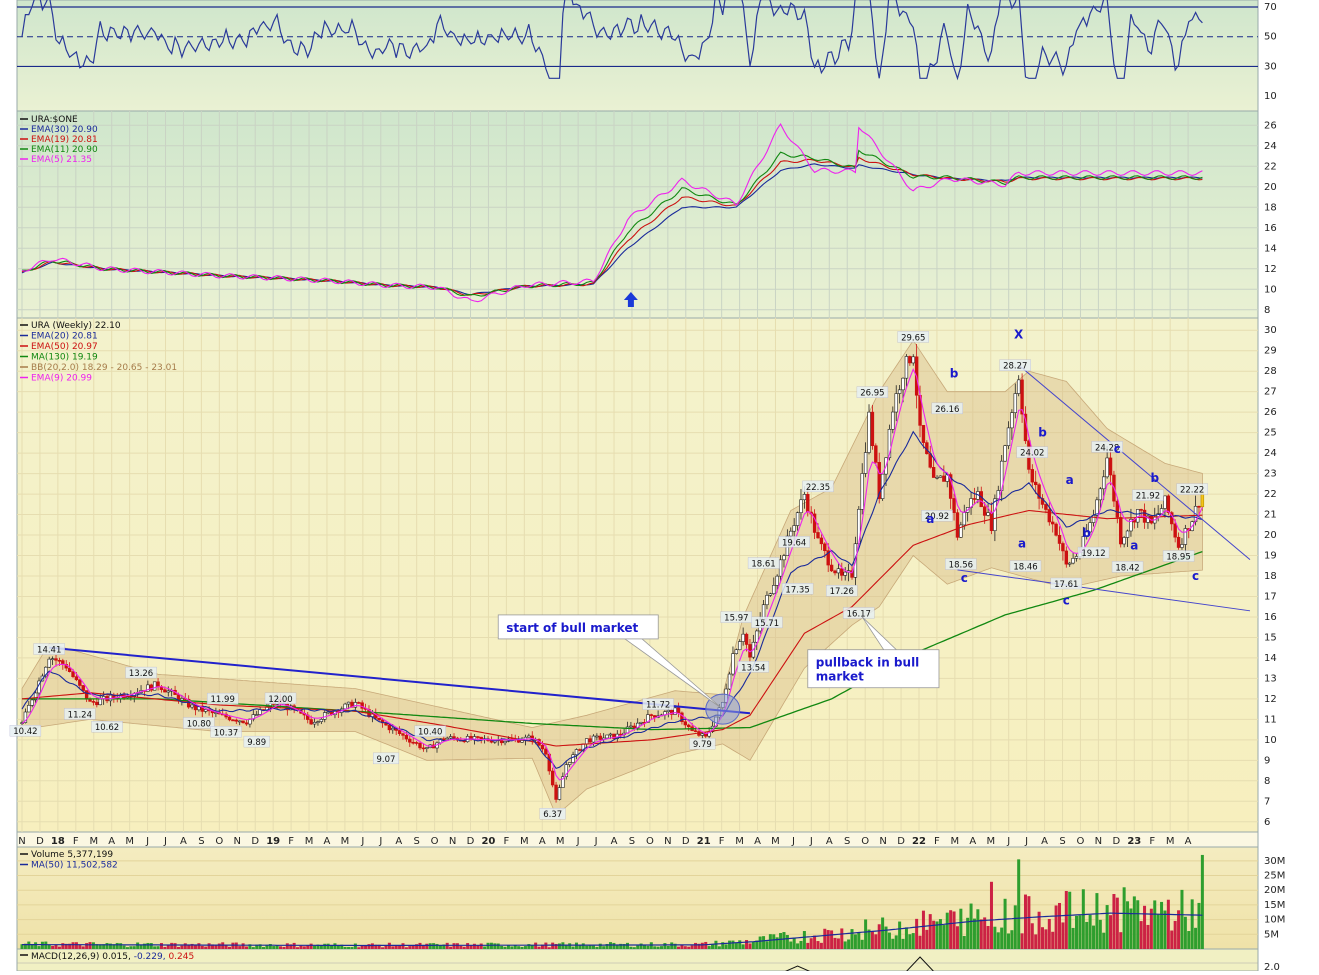 Image resolution: width=1319 pixels, height=975 pixels. What do you see at coordinates (658, 706) in the screenshot?
I see `price-label-13: 11.72` at bounding box center [658, 706].